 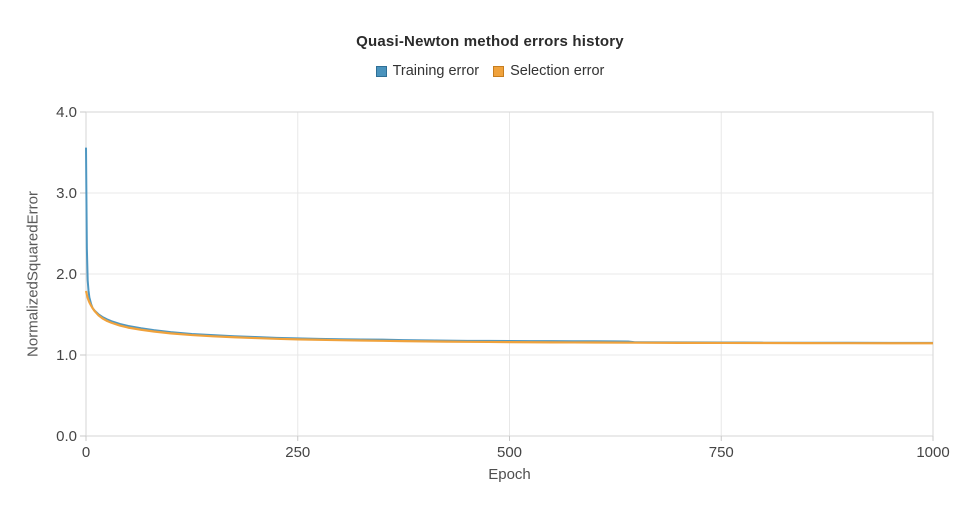 What do you see at coordinates (490, 41) in the screenshot?
I see `chart-title: Quasi-Newton method errors history` at bounding box center [490, 41].